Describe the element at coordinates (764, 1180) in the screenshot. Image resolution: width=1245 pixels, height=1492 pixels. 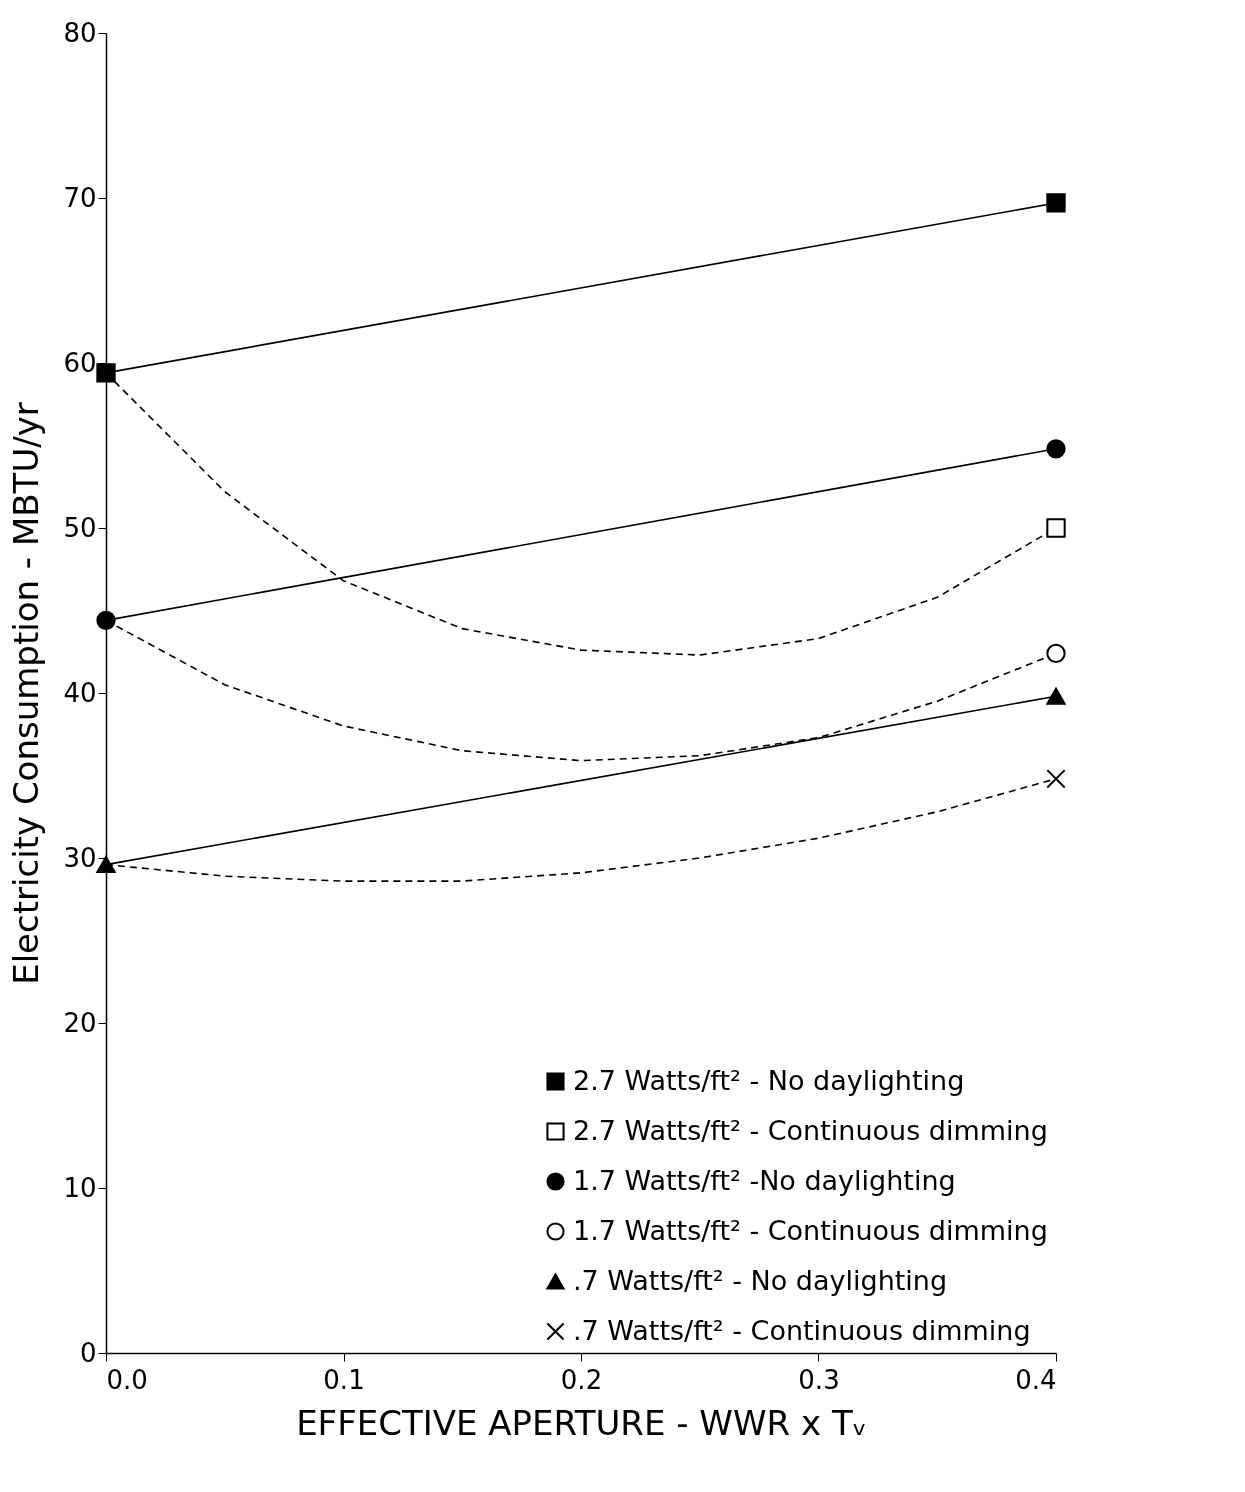
I see `legend-label: 1.7 Watts/ft² -No daylighting` at that location.